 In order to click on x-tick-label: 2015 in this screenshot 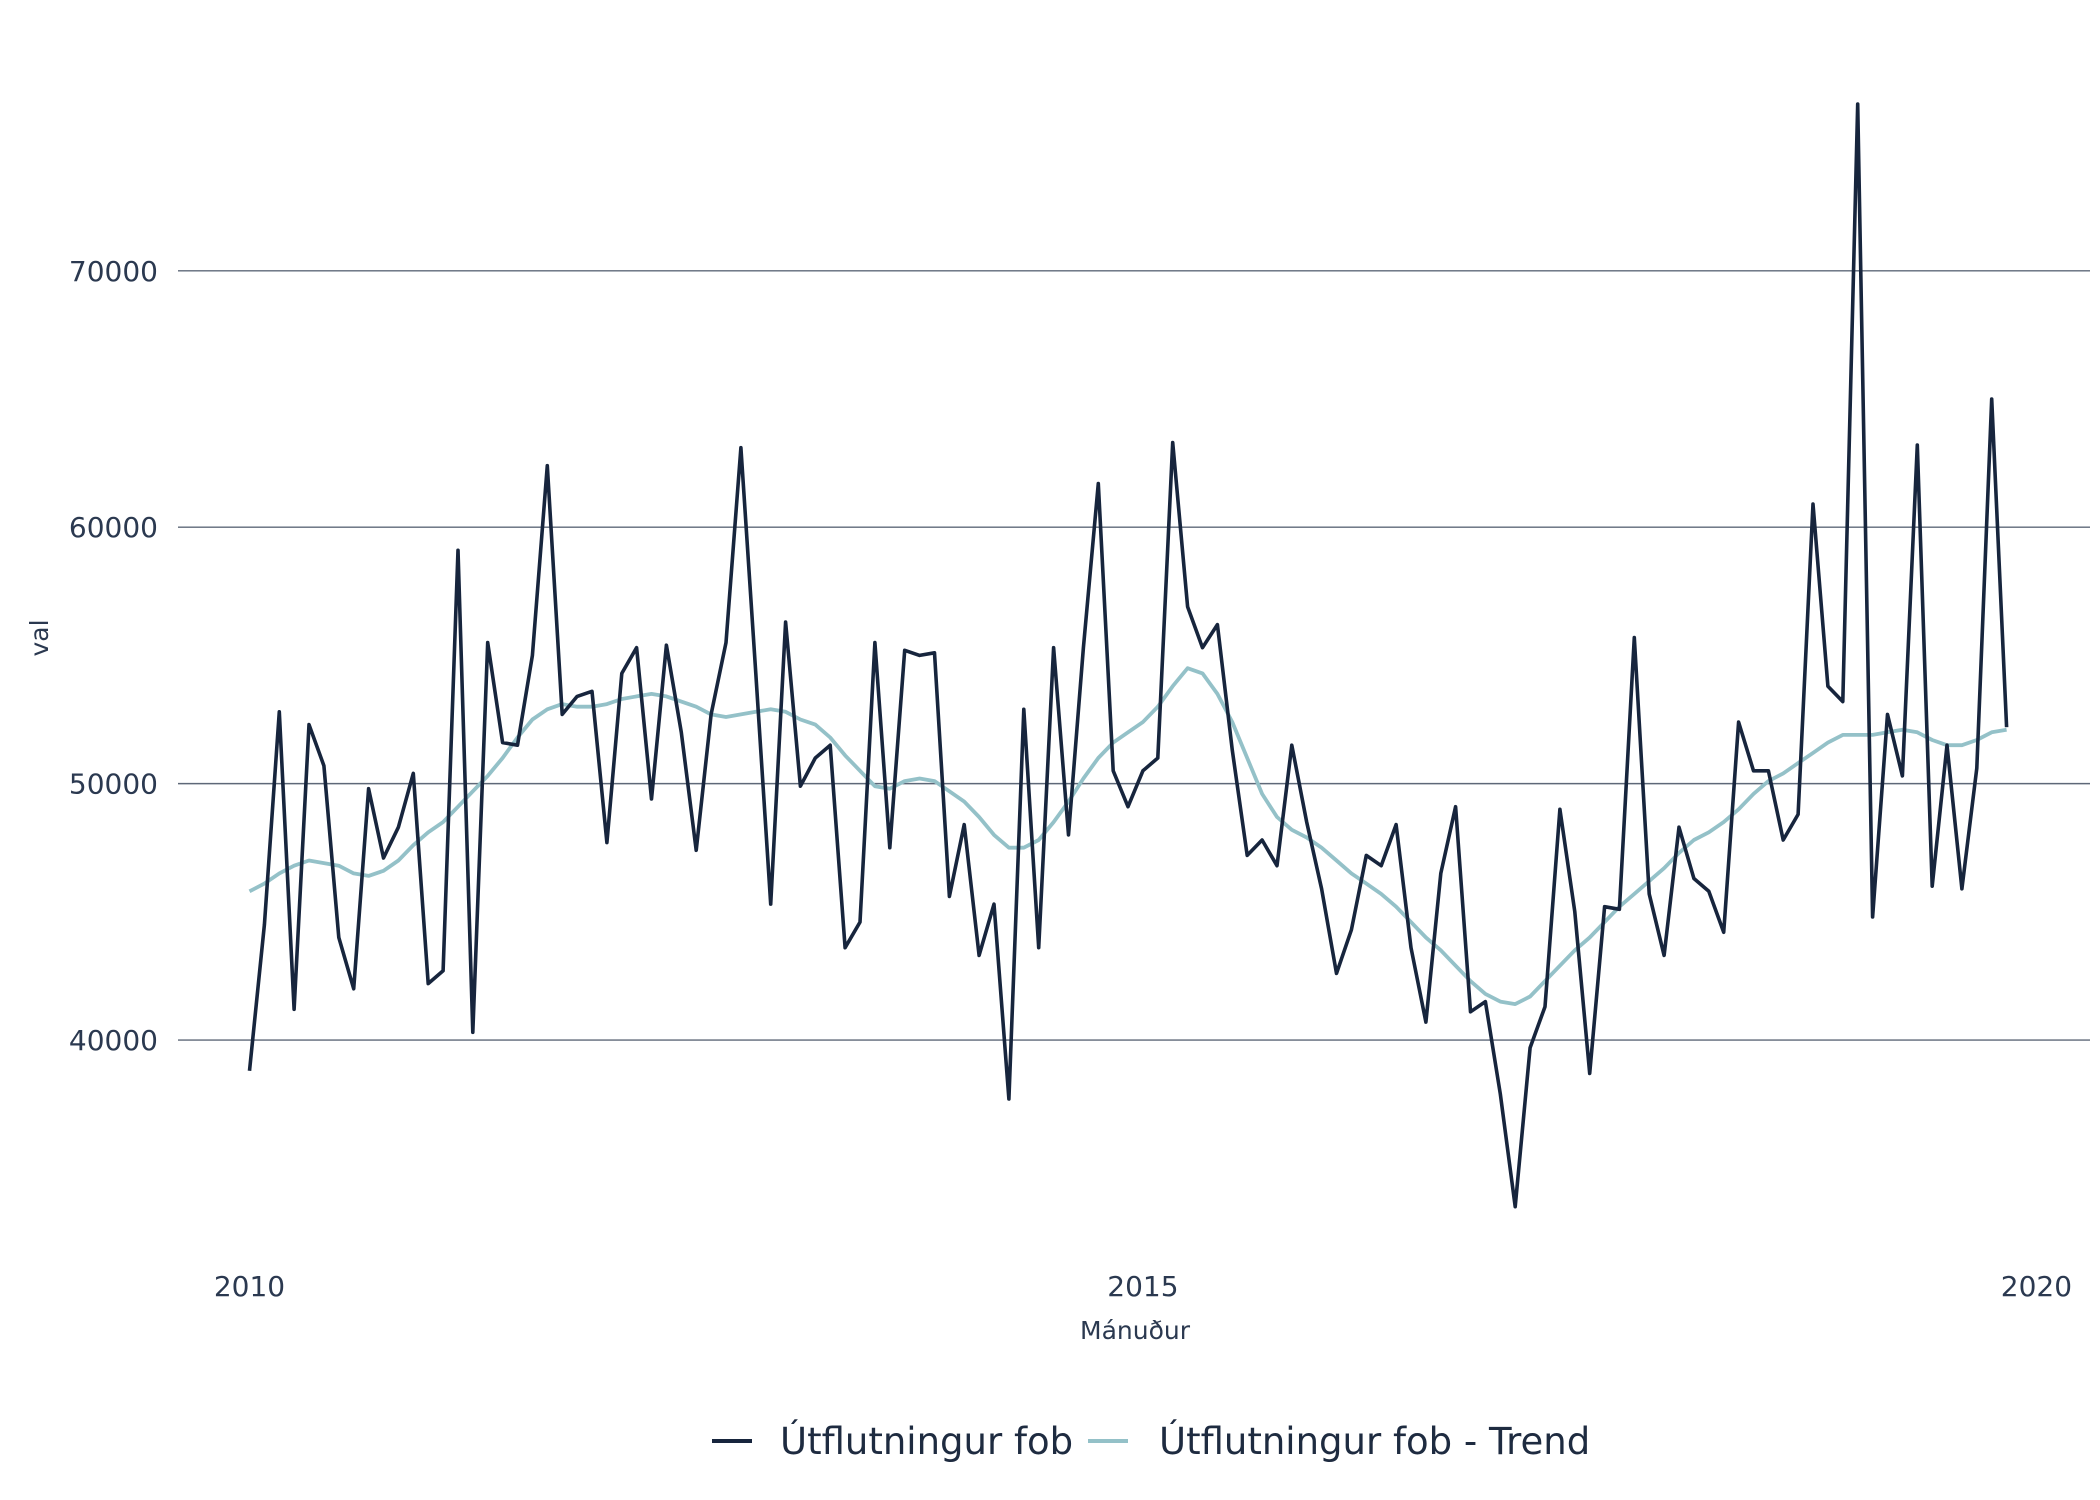, I will do `click(1142, 1286)`.